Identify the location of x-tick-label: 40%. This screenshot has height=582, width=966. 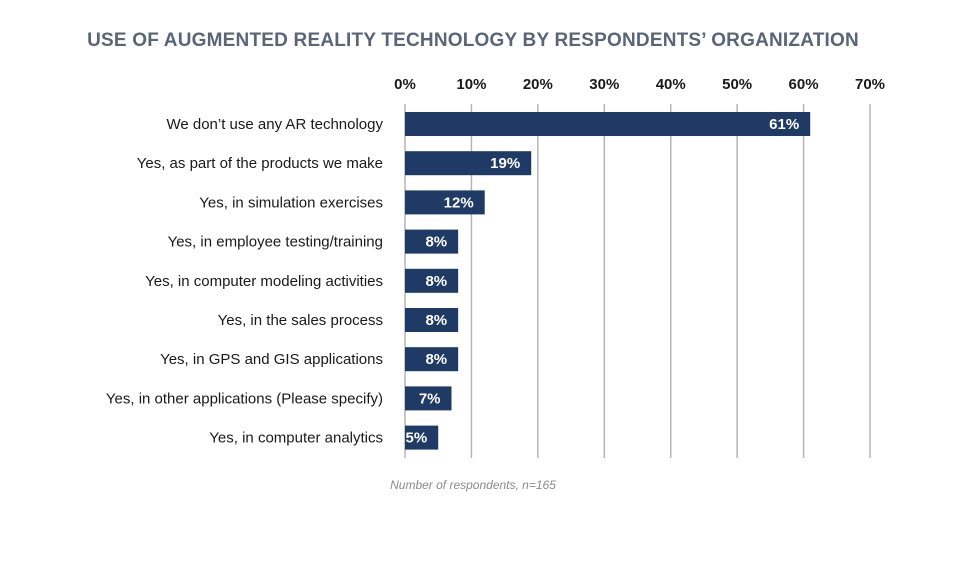
(671, 84).